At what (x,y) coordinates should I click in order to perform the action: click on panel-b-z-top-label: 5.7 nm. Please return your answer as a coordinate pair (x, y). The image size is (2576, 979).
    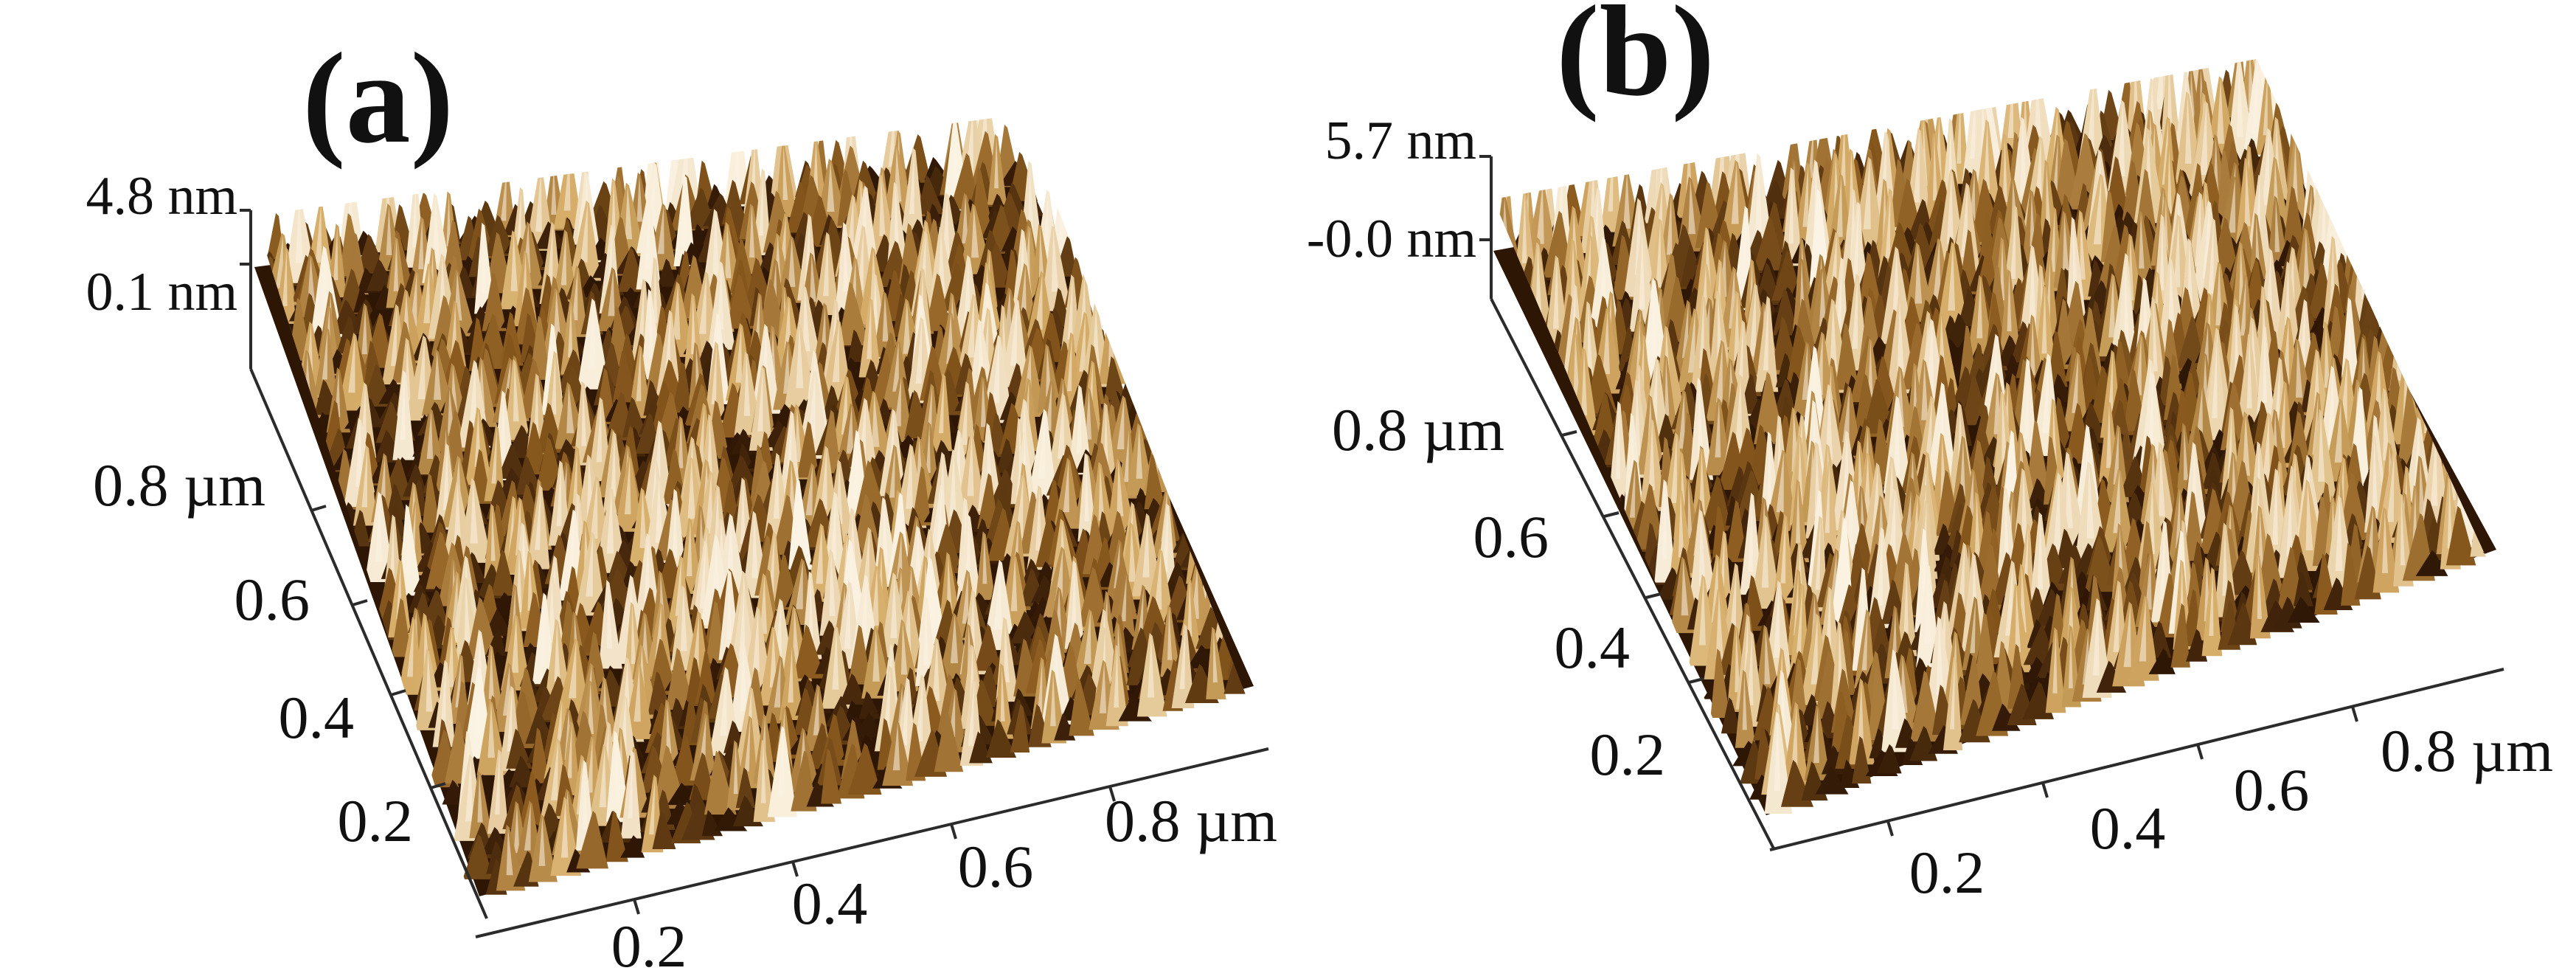
    Looking at the image, I should click on (1400, 141).